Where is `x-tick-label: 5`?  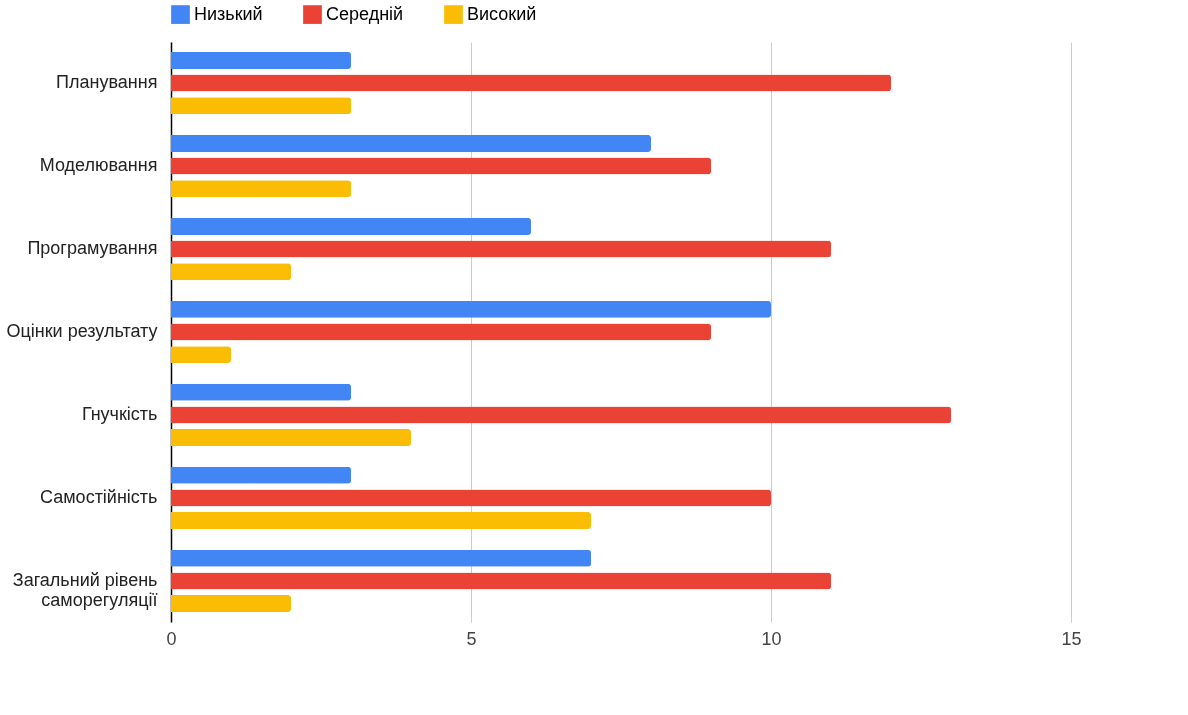 x-tick-label: 5 is located at coordinates (471, 638).